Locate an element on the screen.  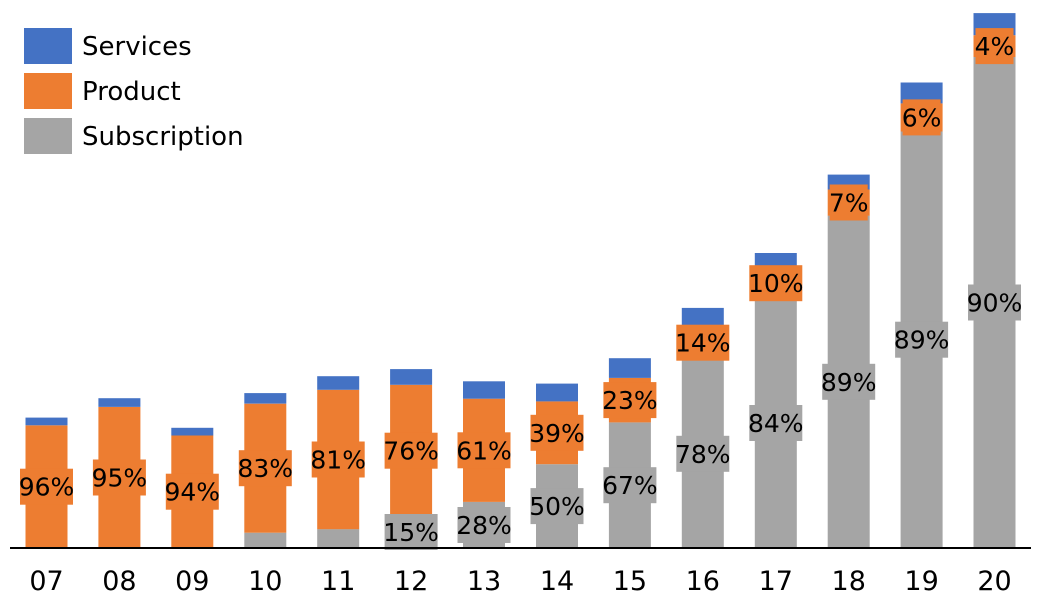
data-label-subscription-17: 84% is located at coordinates (776, 423).